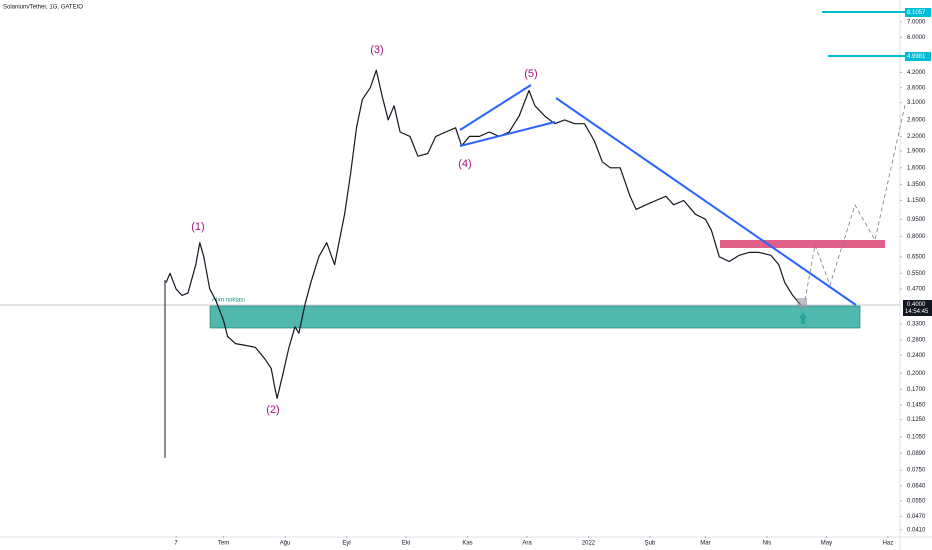  Describe the element at coordinates (272, 410) in the screenshot. I see `wave-label: (2)` at that location.